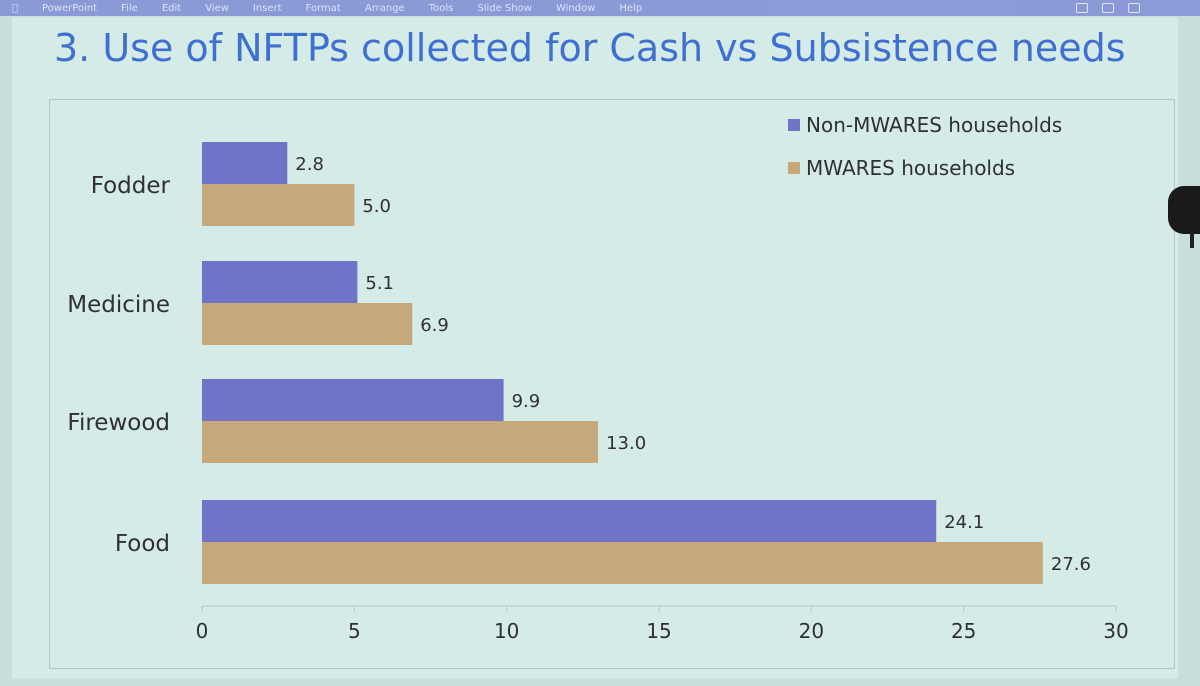 This screenshot has width=1200, height=686. I want to click on bar-firewood-mwares, so click(400, 442).